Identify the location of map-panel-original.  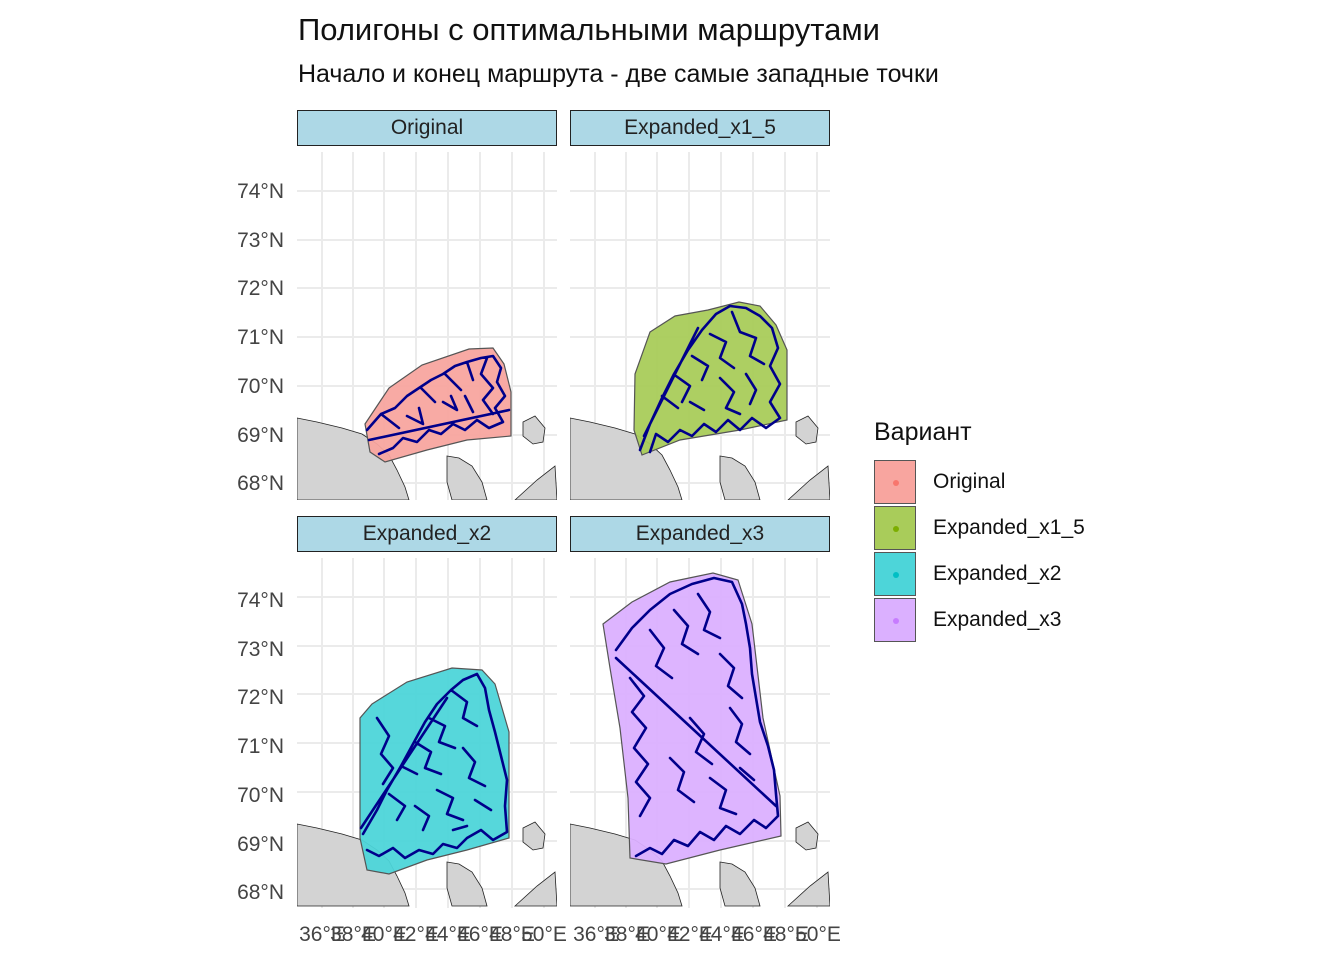
(427, 326).